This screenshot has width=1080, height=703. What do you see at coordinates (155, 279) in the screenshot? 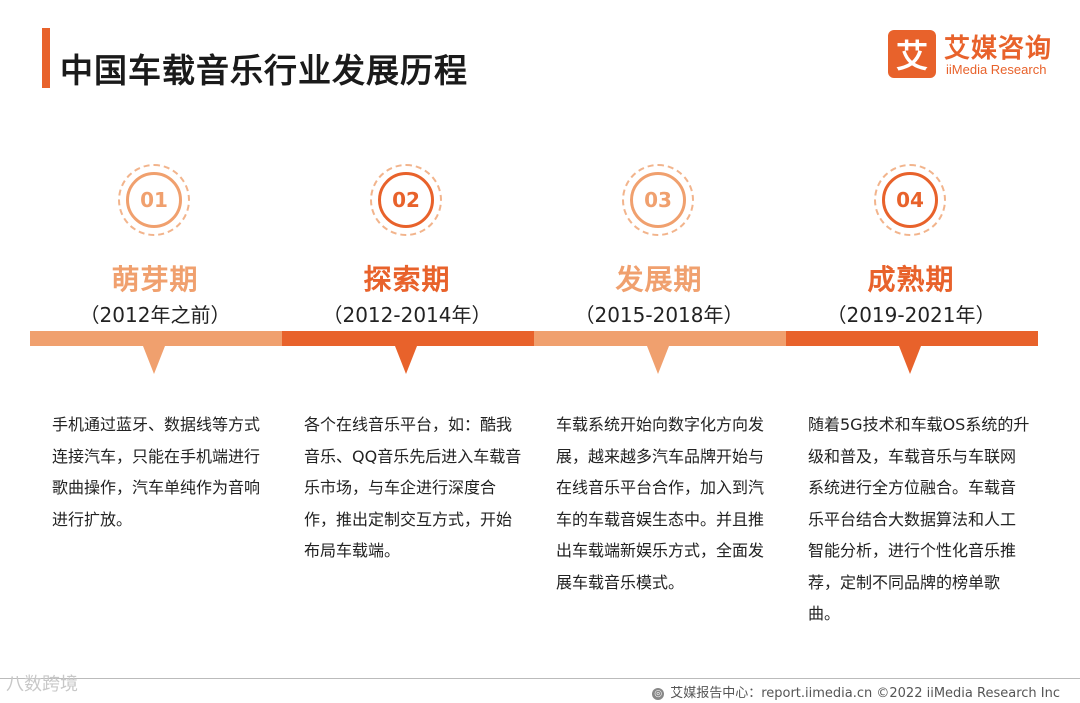
I see `stage-name: 萌芽期` at bounding box center [155, 279].